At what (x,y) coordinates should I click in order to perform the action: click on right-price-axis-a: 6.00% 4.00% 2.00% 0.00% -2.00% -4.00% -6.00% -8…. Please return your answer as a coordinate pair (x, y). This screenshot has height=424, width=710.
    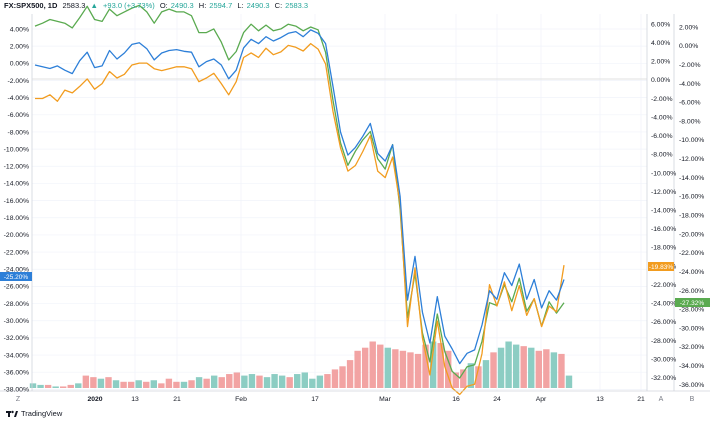
    Looking at the image, I should click on (663, 201).